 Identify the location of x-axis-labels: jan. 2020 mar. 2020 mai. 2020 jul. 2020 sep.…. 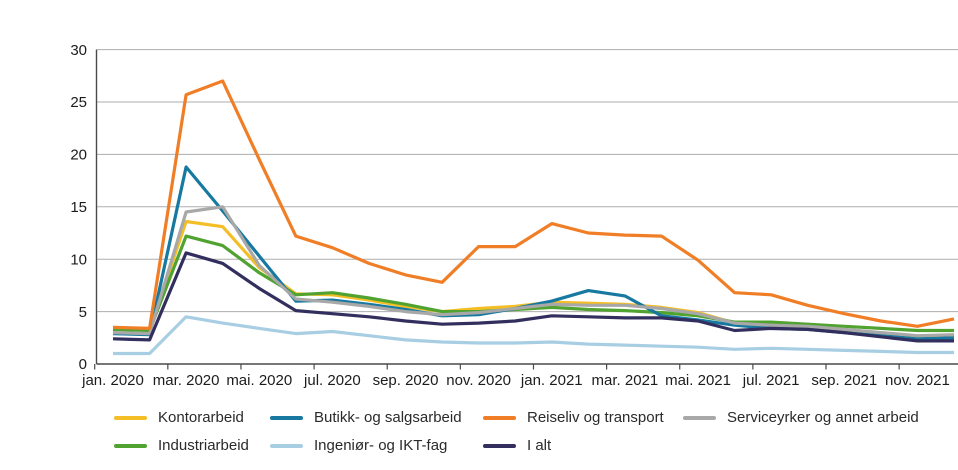
(515, 380).